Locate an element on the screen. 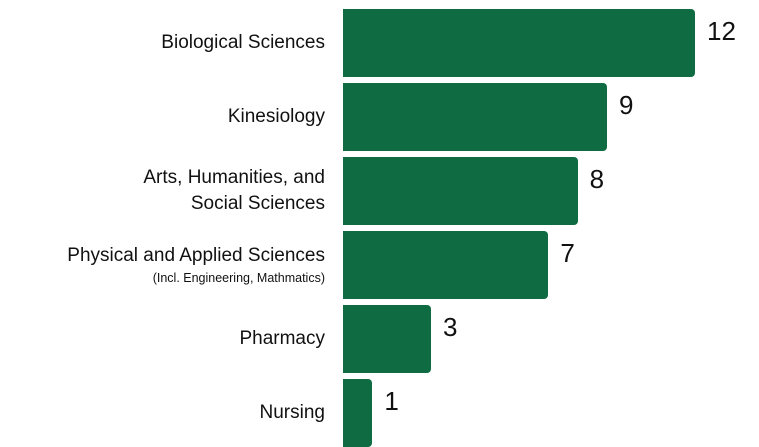 The width and height of the screenshot is (759, 447). category-label: Pharmacy is located at coordinates (282, 339).